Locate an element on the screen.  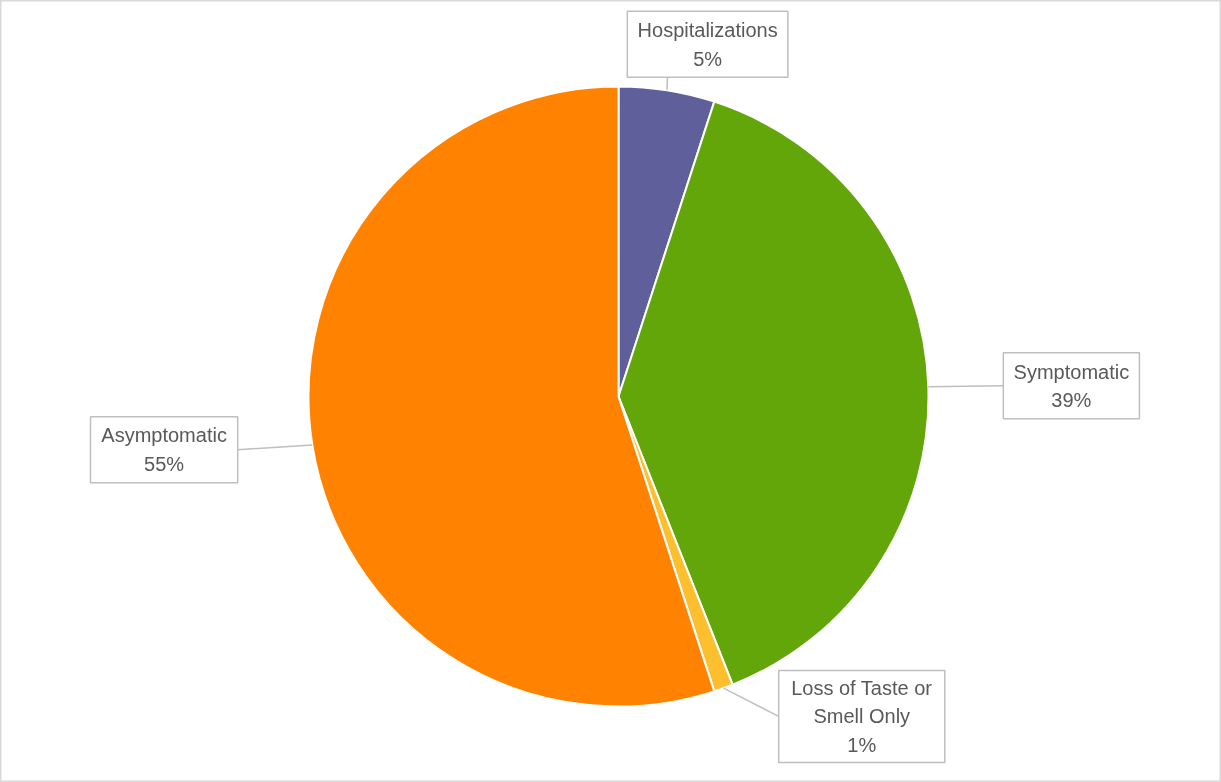
data-label: 1% is located at coordinates (862, 745).